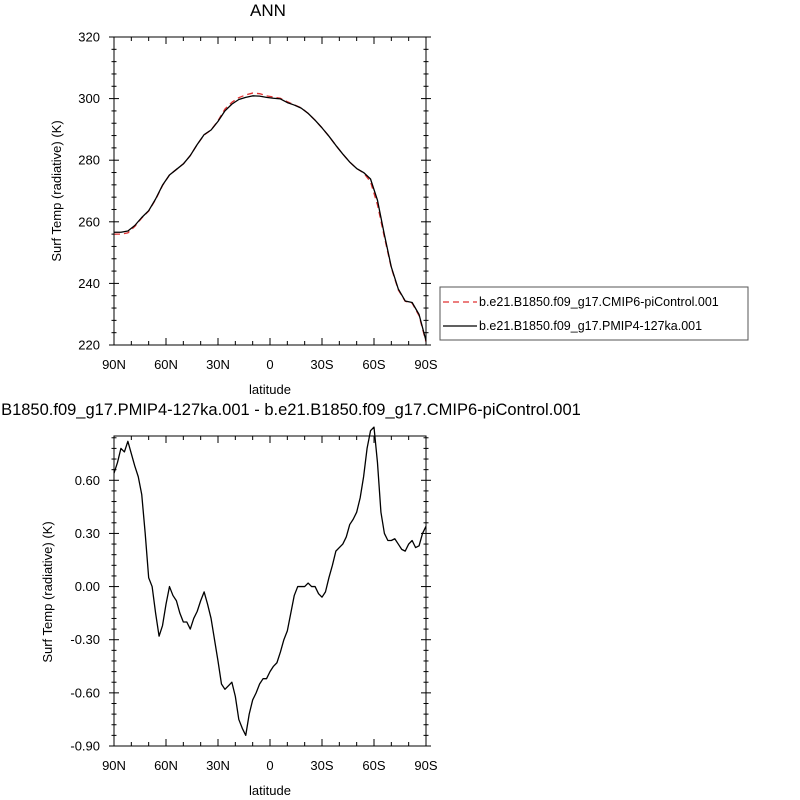  Describe the element at coordinates (87, 586) in the screenshot. I see `y-tick-label: 0.00` at that location.